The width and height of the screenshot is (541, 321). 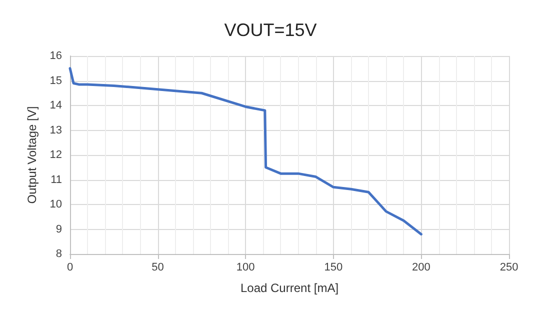 I want to click on chart-title: VOUT=15V, so click(x=270, y=30).